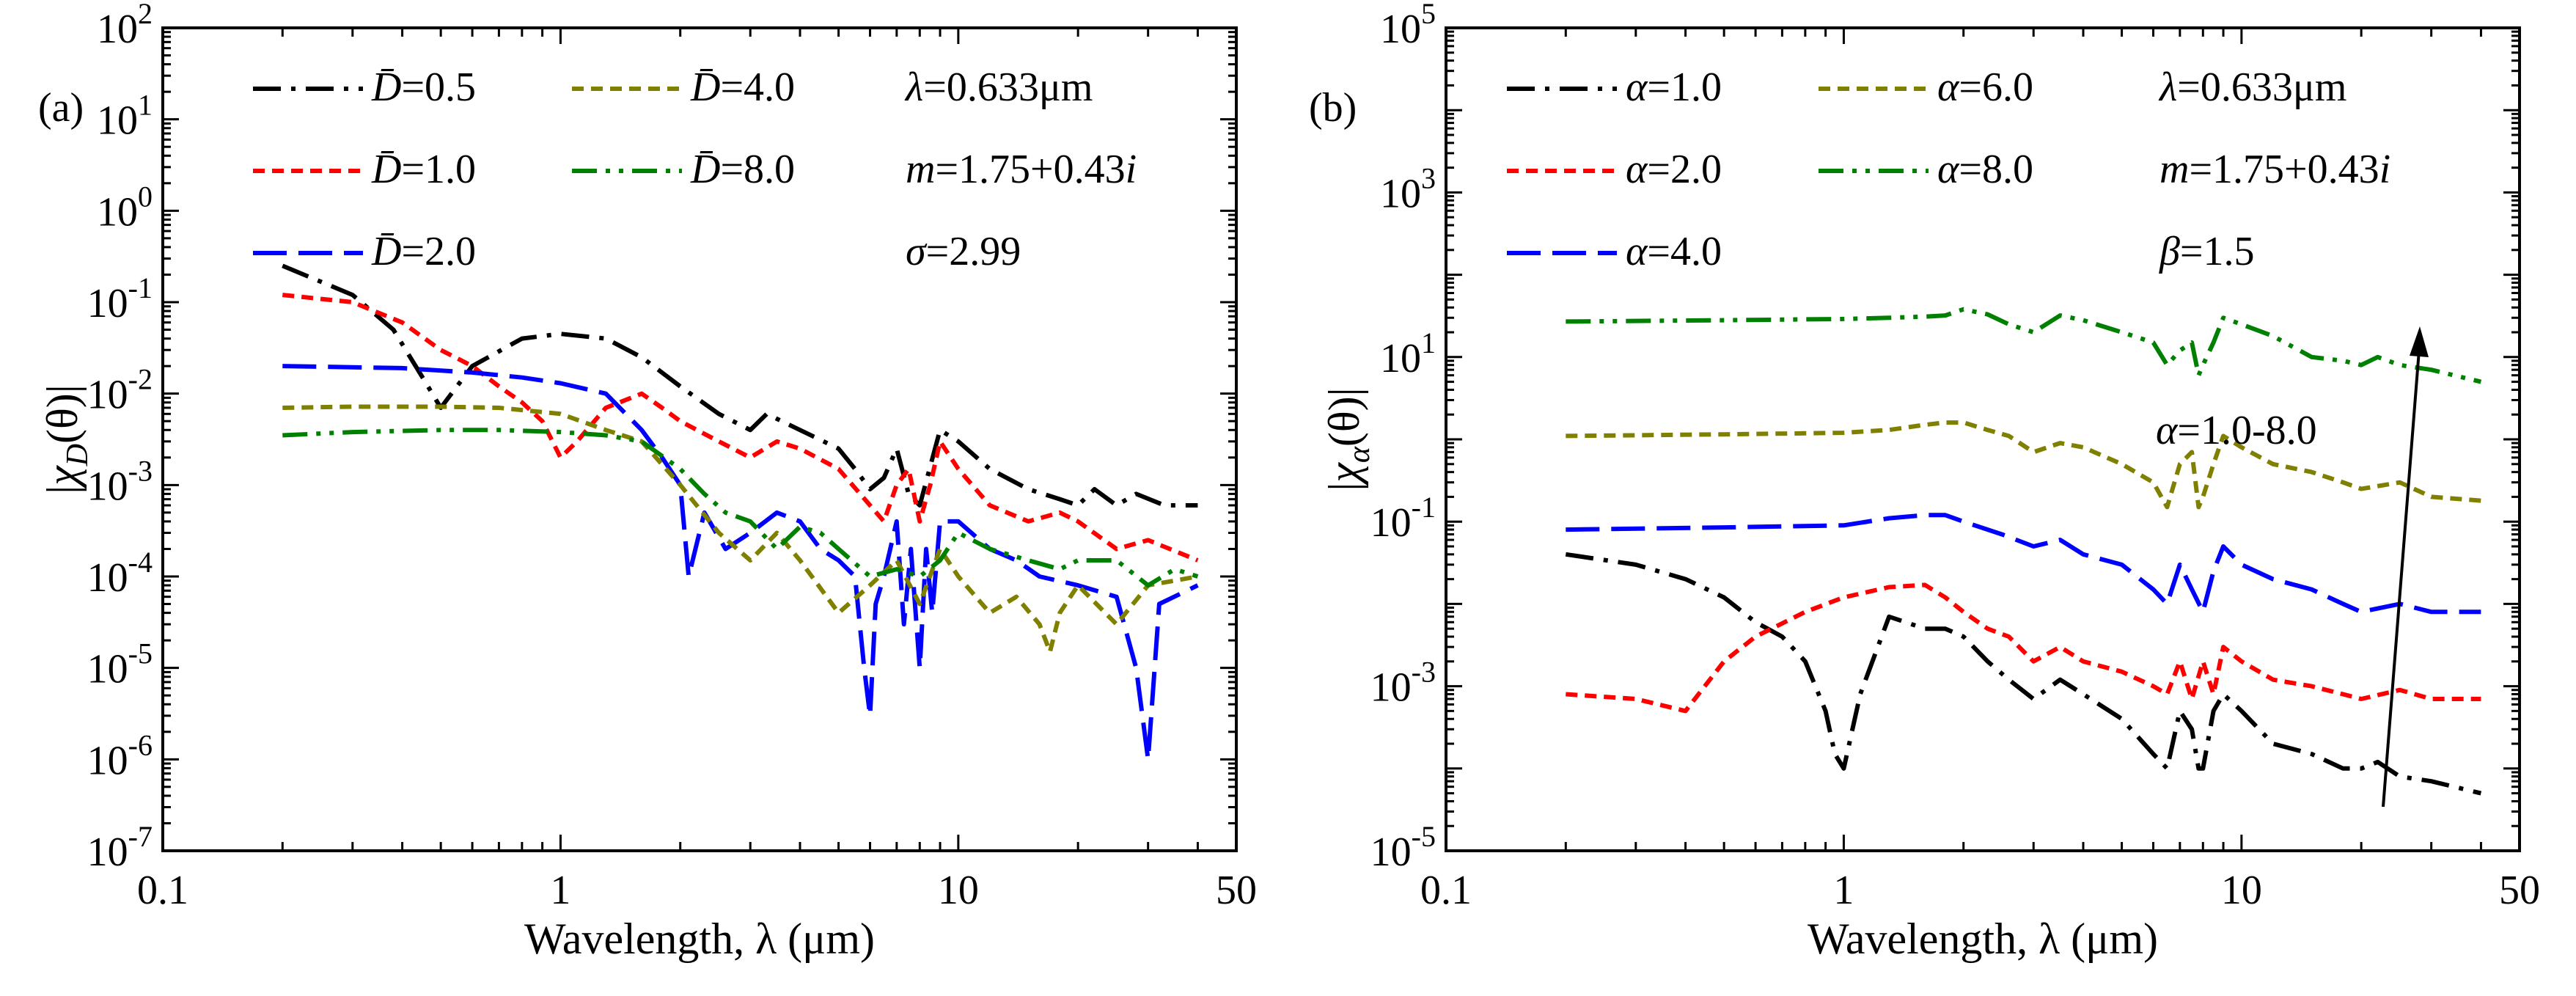 The width and height of the screenshot is (2576, 996). I want to click on annotation-text: α=1.0-8.0, so click(2237, 430).